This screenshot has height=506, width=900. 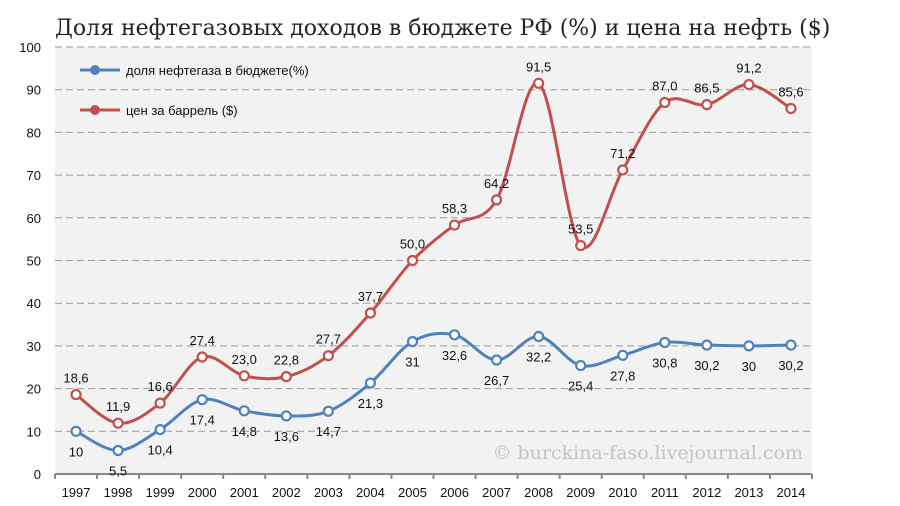 I want to click on data-label-share: 32,6, so click(x=454, y=355).